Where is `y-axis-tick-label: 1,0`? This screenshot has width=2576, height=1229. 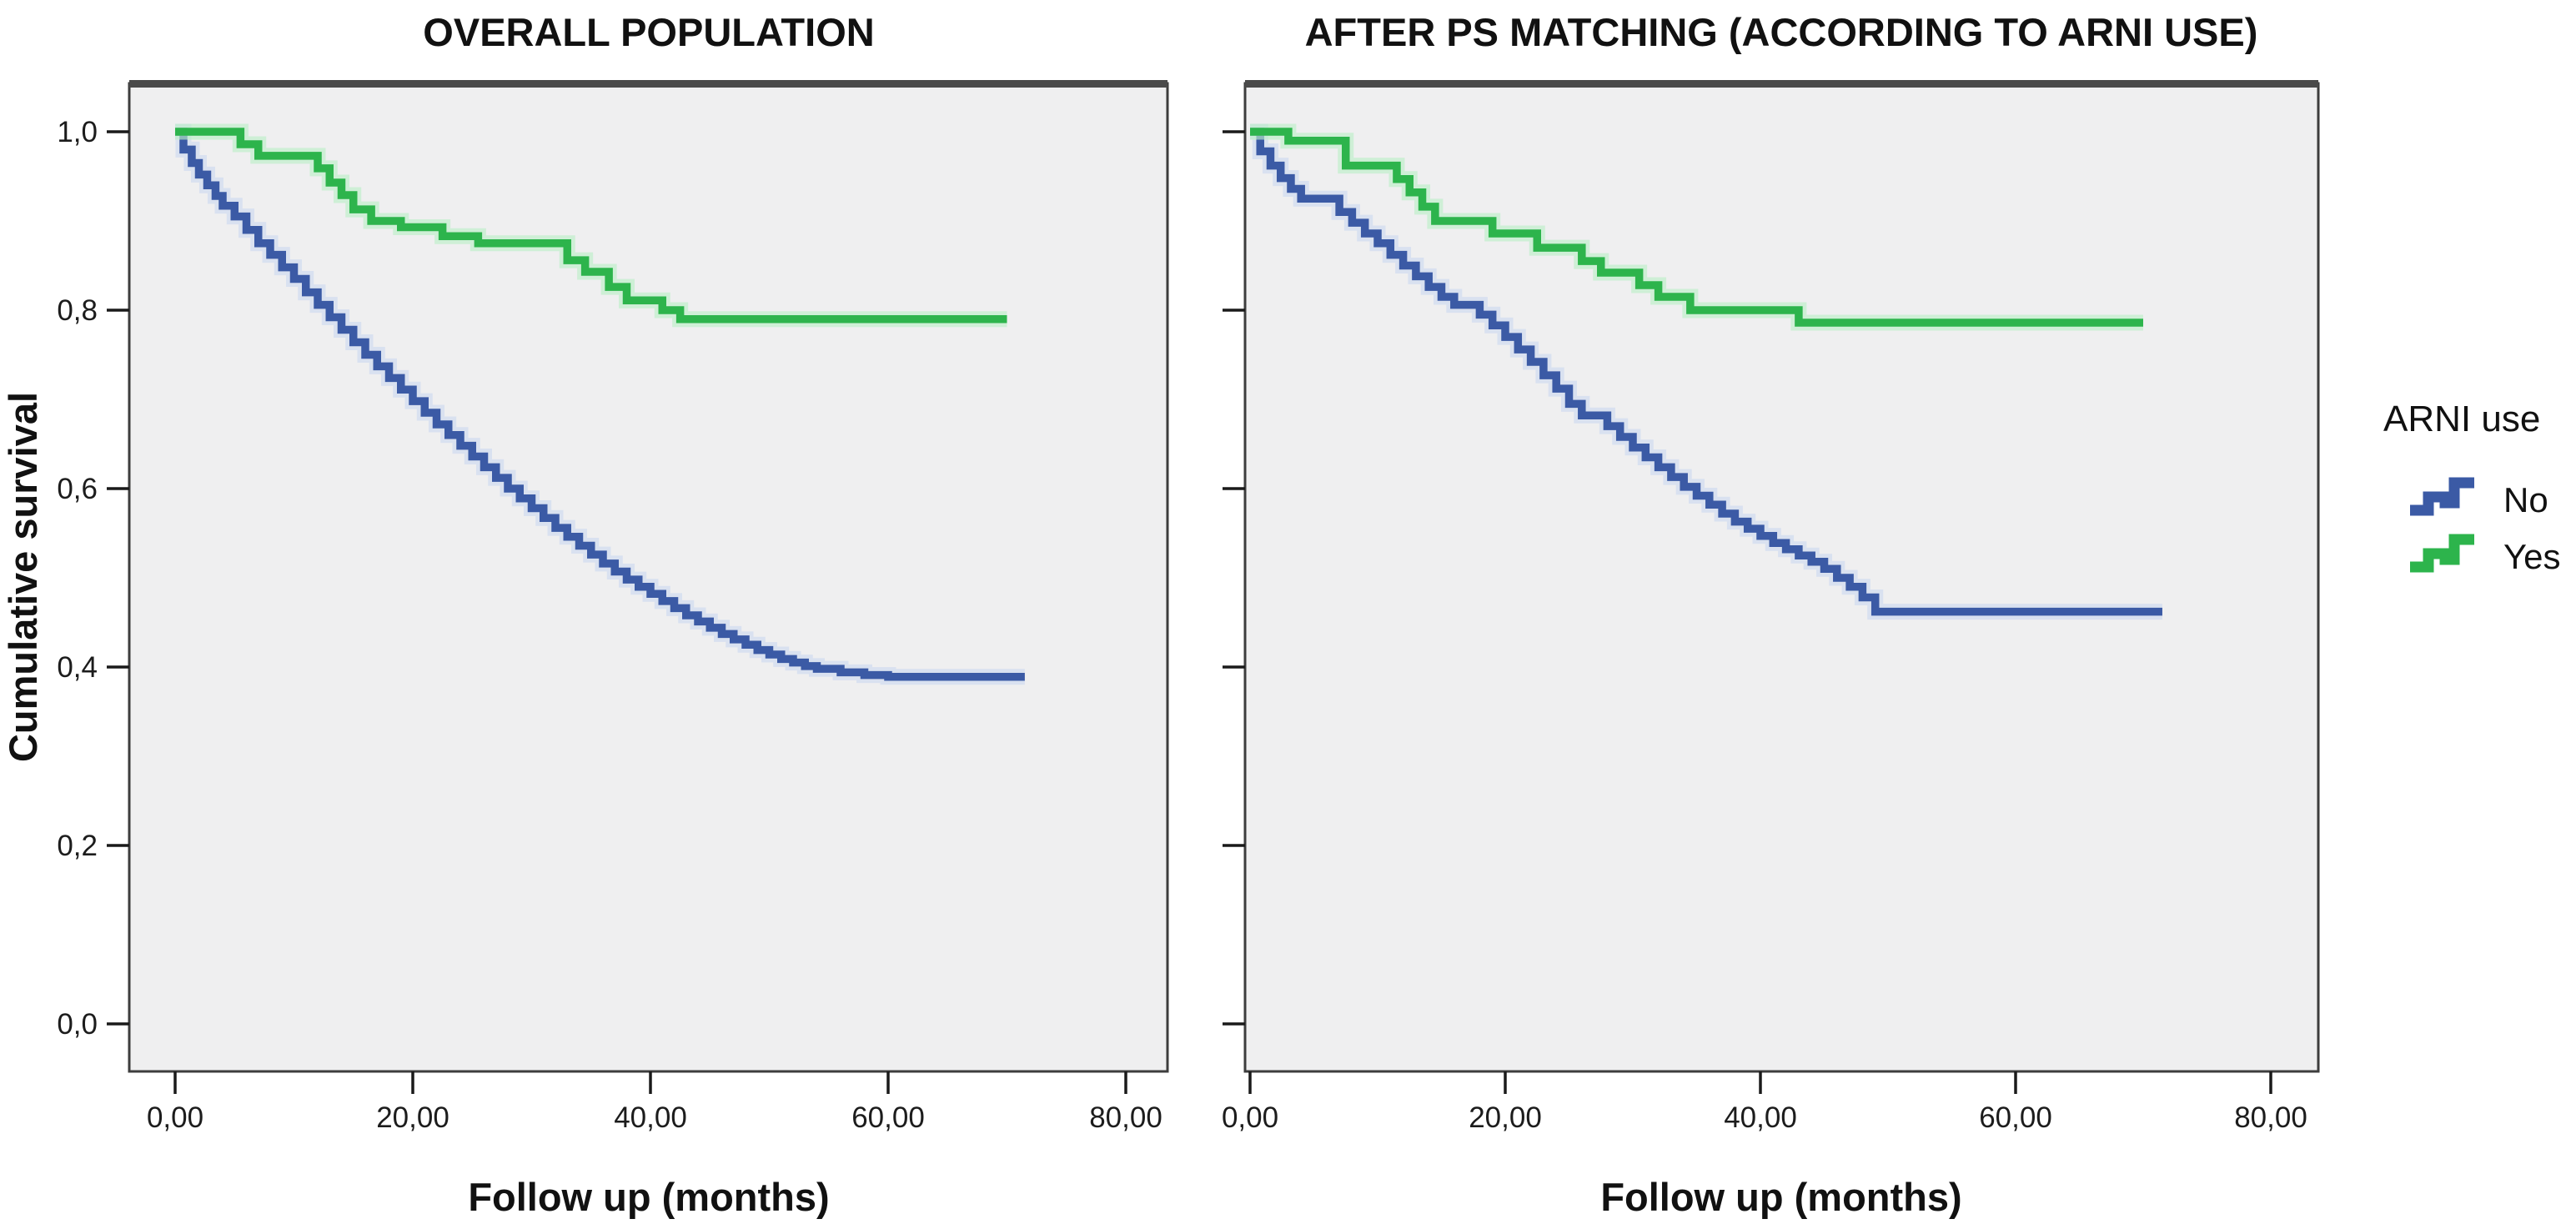 y-axis-tick-label: 1,0 is located at coordinates (77, 132).